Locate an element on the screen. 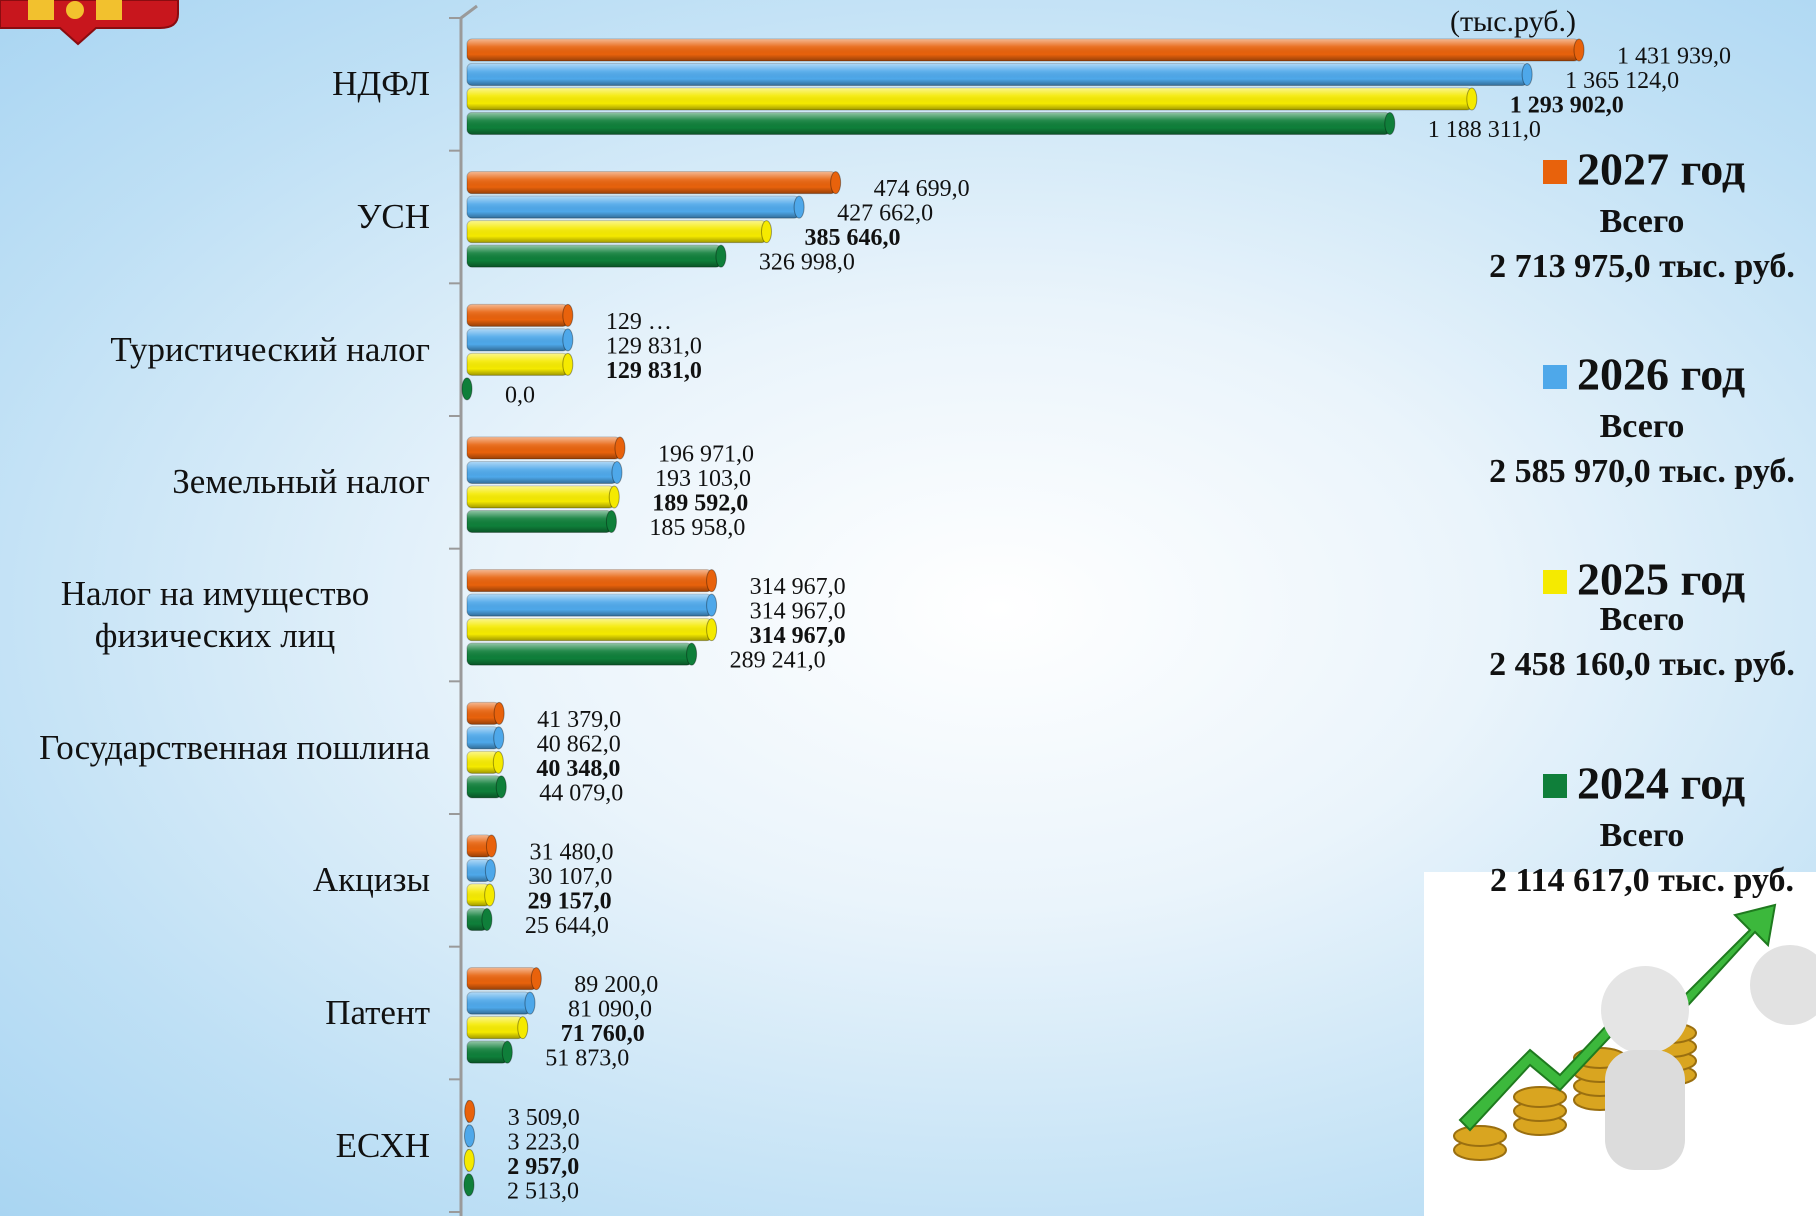 The image size is (1816, 1216). data-label: 41 379,0 is located at coordinates (579, 720).